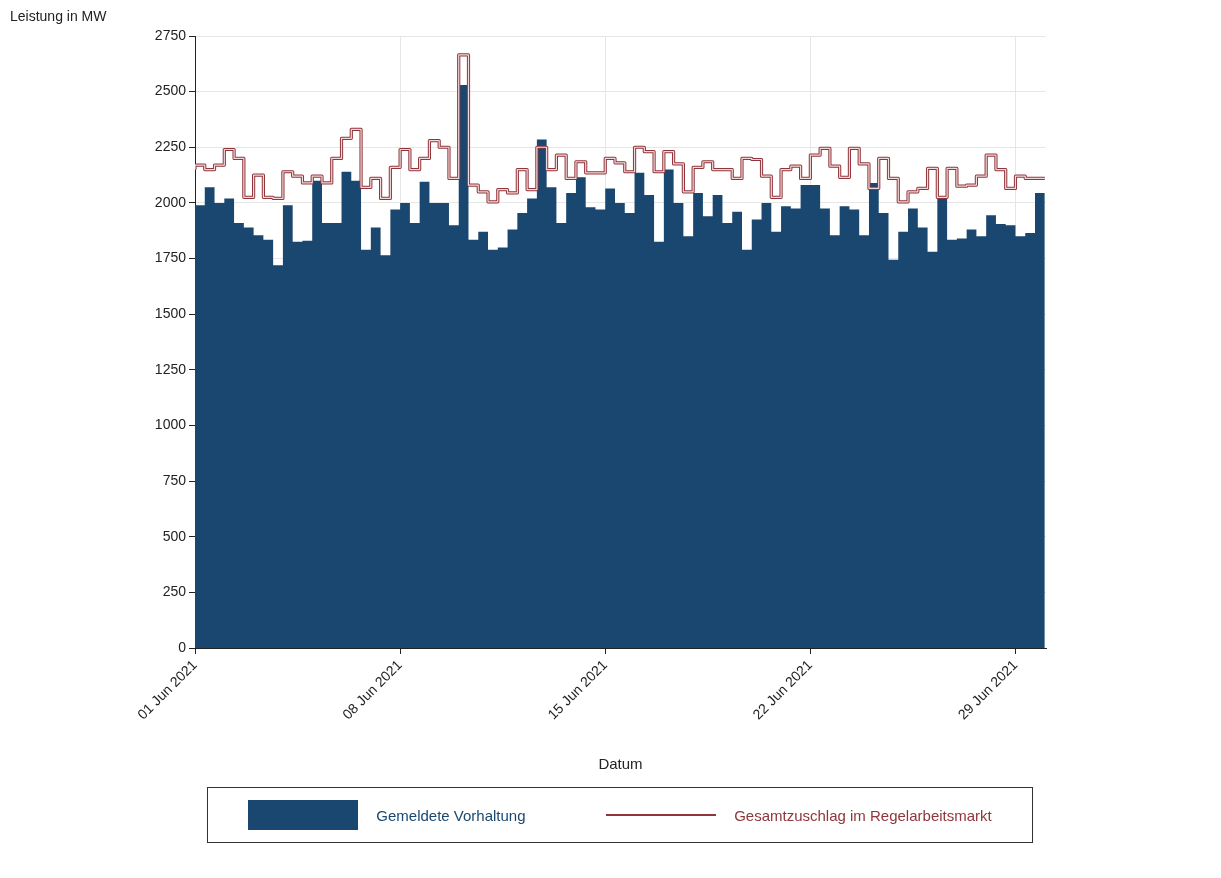 Image resolution: width=1221 pixels, height=878 pixels. What do you see at coordinates (182, 646) in the screenshot?
I see `y-tick-label: 0` at bounding box center [182, 646].